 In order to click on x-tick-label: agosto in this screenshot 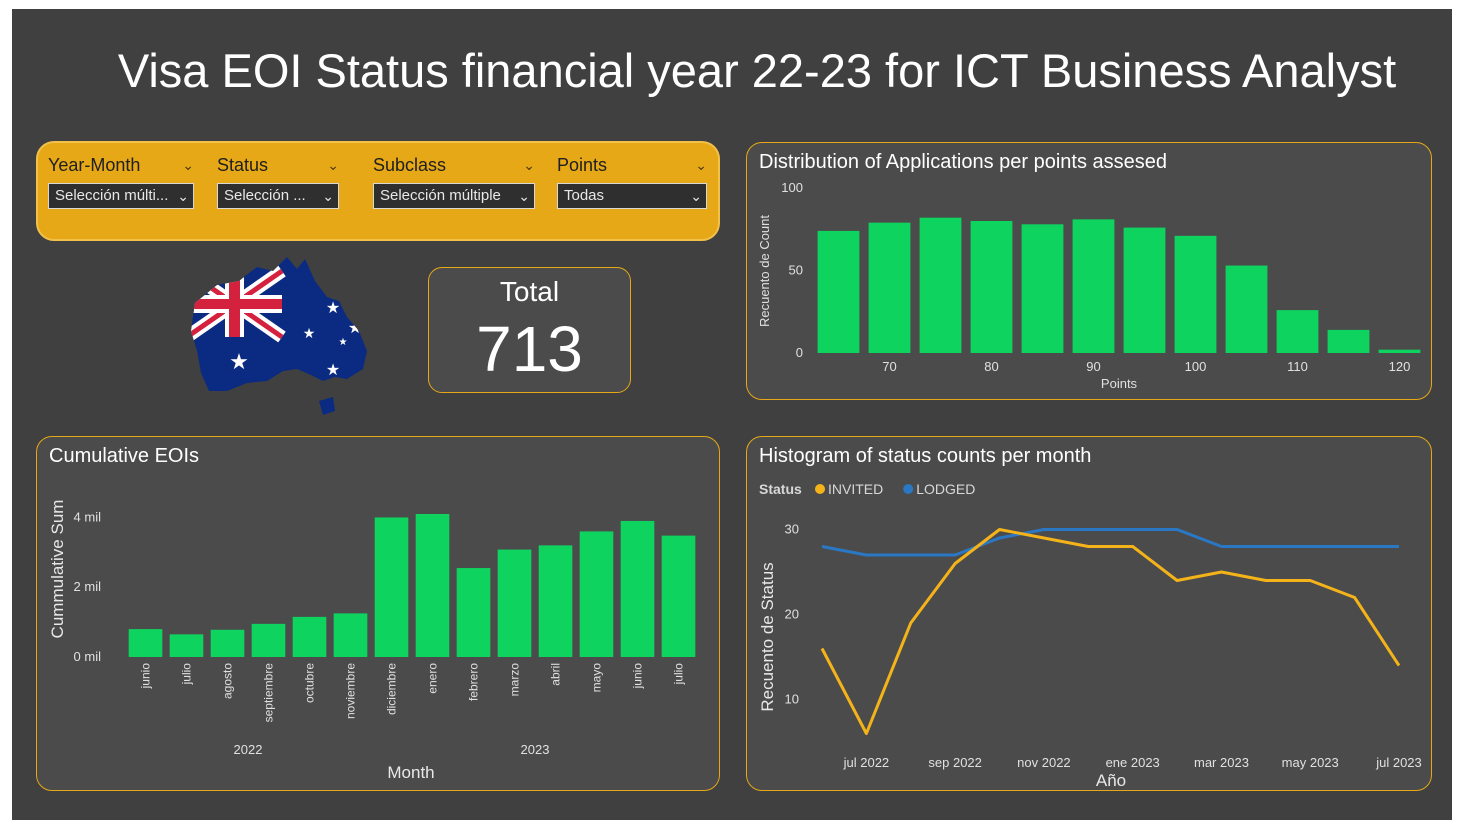, I will do `click(228, 681)`.